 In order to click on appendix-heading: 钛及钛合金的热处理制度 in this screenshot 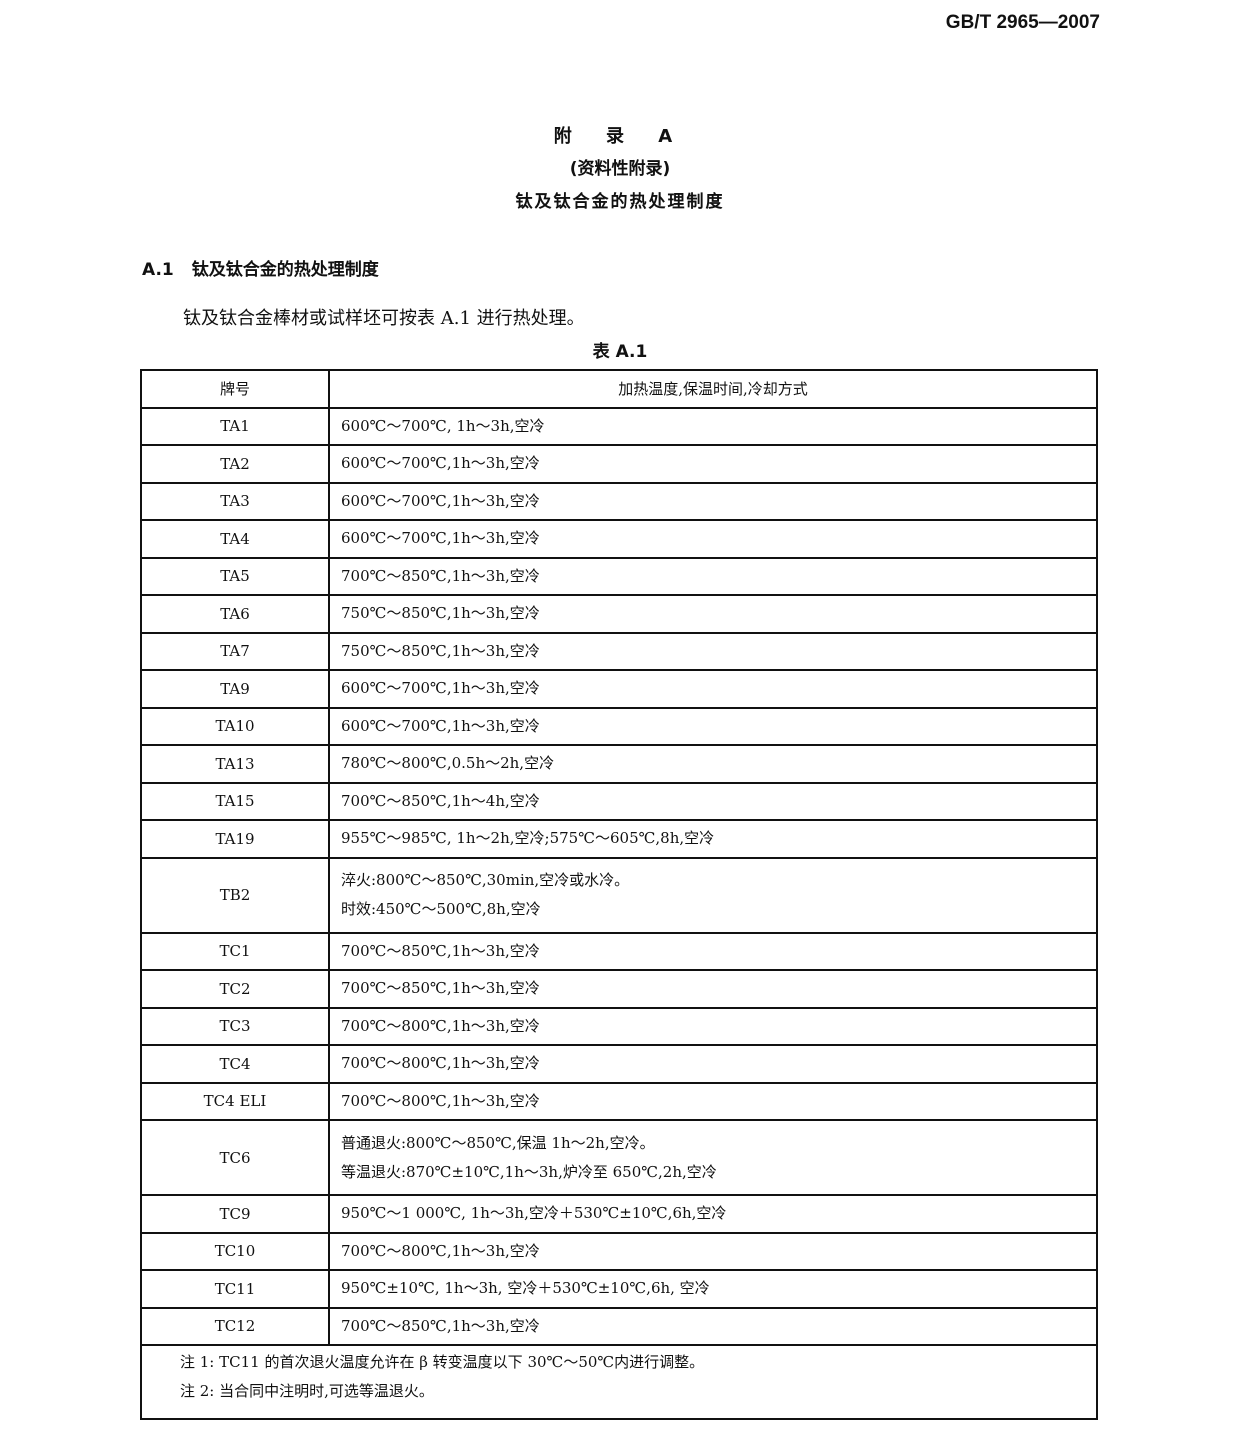, I will do `click(620, 202)`.